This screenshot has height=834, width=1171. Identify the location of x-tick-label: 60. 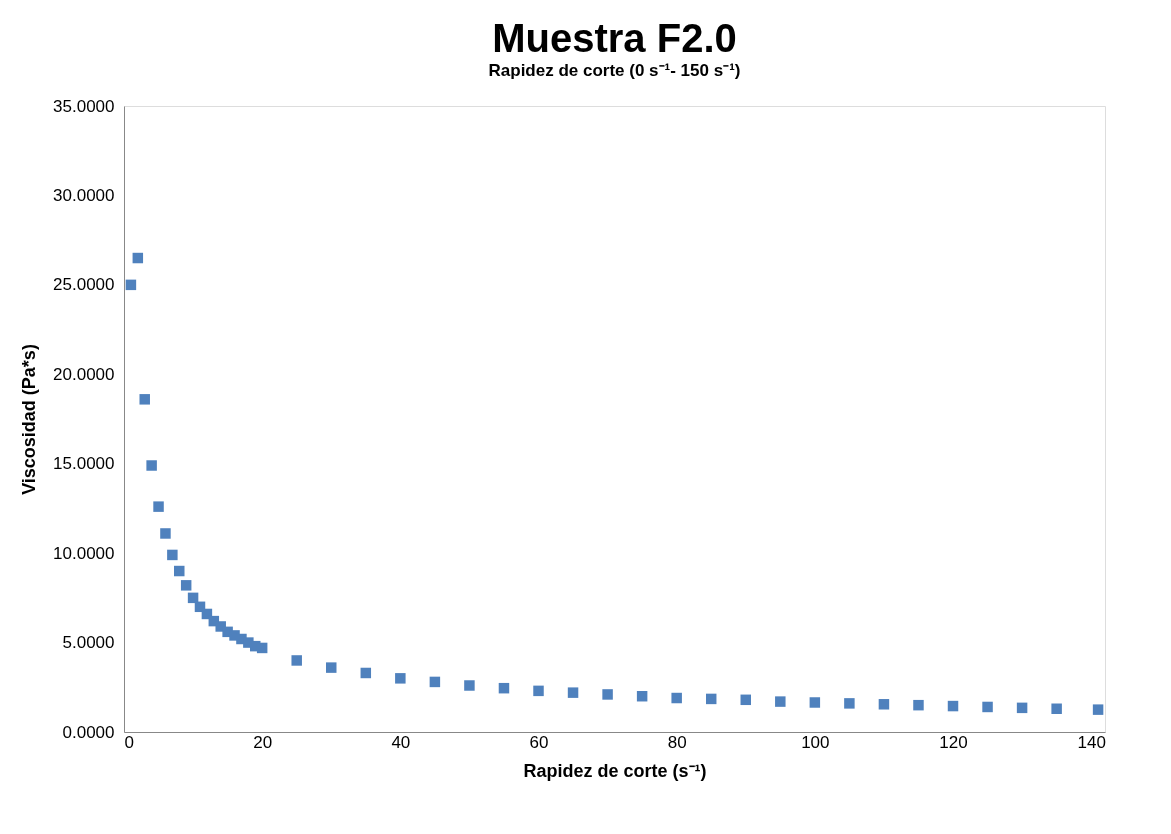
(539, 742).